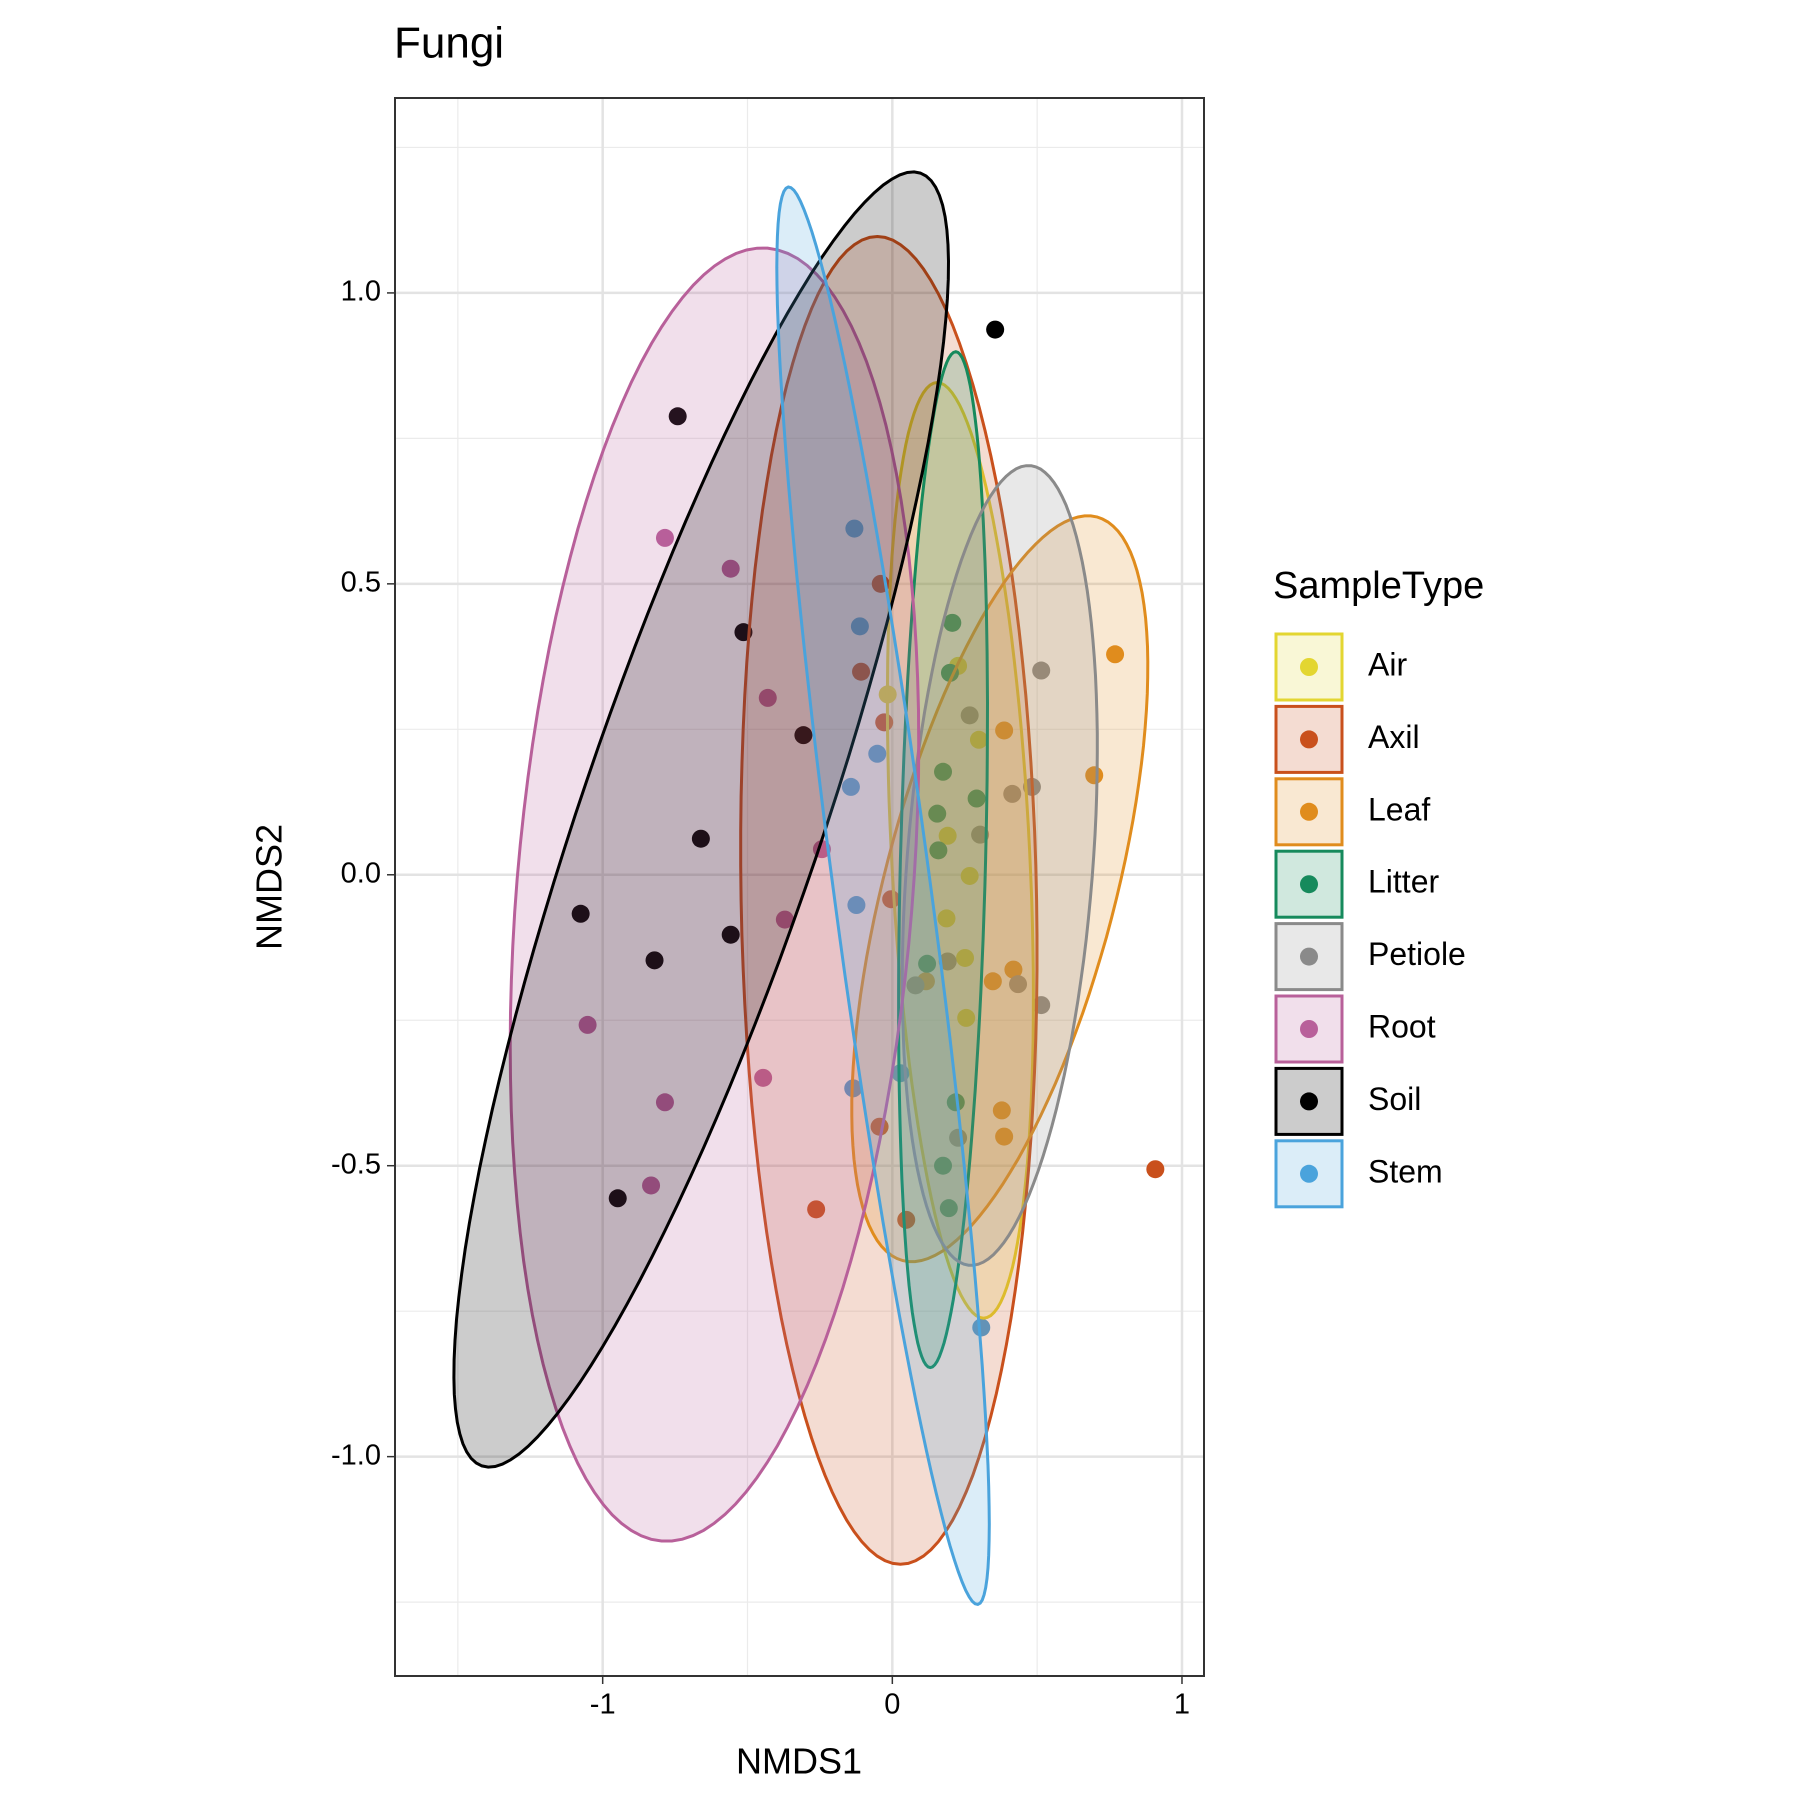 The width and height of the screenshot is (1800, 1800). I want to click on legend-label: Litter, so click(1403, 882).